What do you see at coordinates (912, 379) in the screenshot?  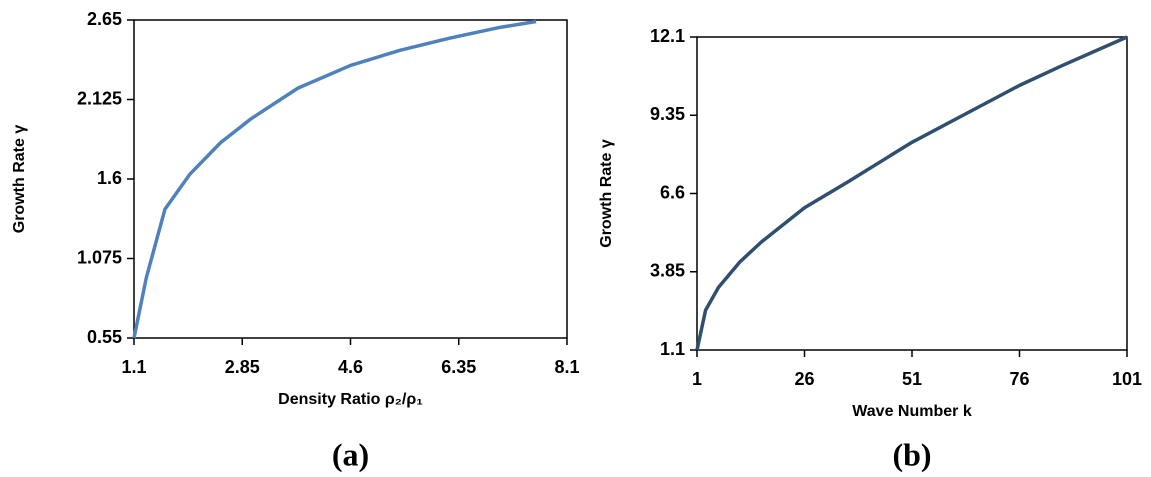 I see `x-tick-label: 51` at bounding box center [912, 379].